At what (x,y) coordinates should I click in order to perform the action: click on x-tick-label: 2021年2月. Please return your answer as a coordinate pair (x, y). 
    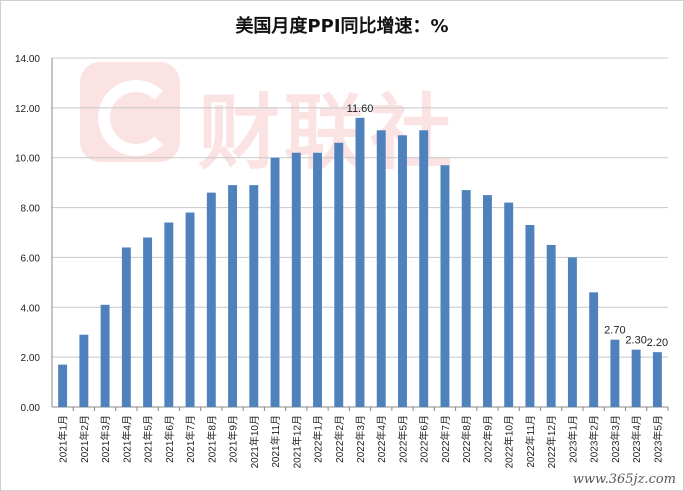
    Looking at the image, I should click on (84, 439).